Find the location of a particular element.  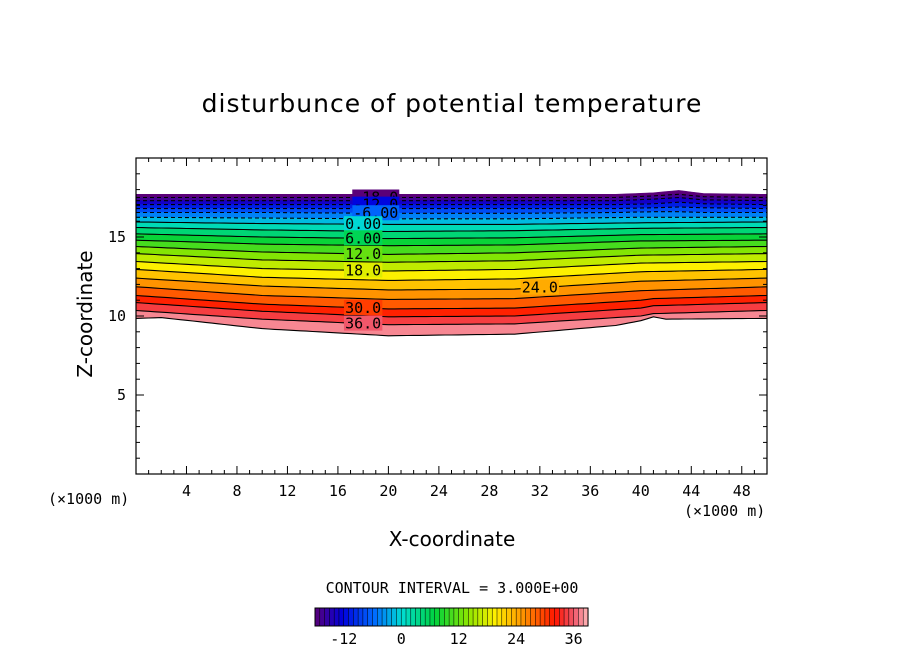

contour-label: 36.0 is located at coordinates (363, 324).